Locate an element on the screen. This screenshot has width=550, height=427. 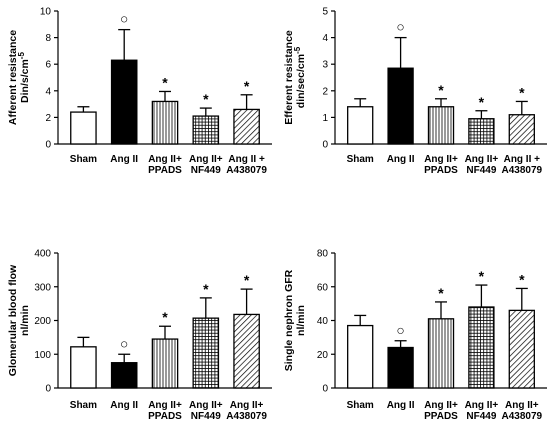
x-category-label: Ang II+ NF449 is located at coordinates (482, 411).